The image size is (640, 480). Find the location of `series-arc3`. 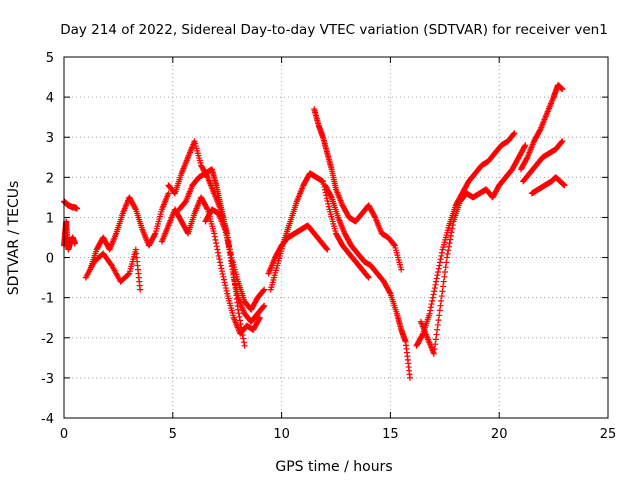

series-arc3 is located at coordinates (129, 231).